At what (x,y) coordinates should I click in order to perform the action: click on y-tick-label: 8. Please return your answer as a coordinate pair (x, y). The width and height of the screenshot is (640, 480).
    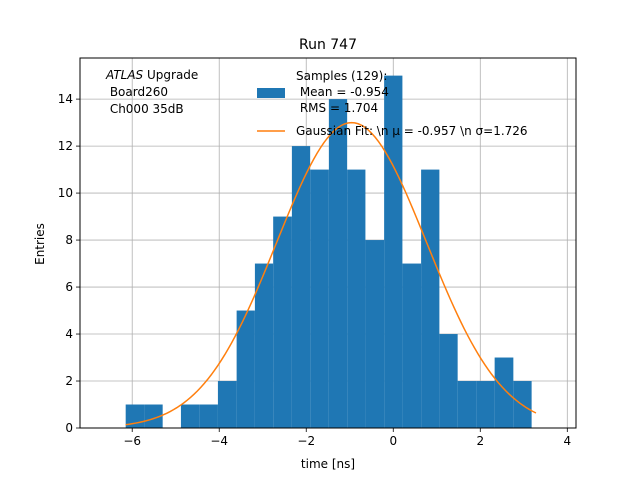
    Looking at the image, I should click on (69, 240).